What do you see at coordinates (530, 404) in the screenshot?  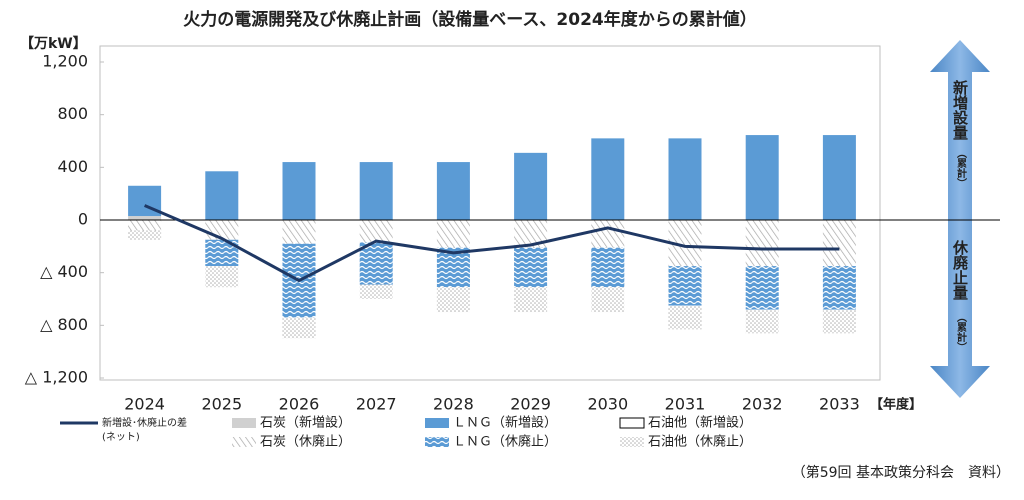 I see `x-tick-label: 2029` at bounding box center [530, 404].